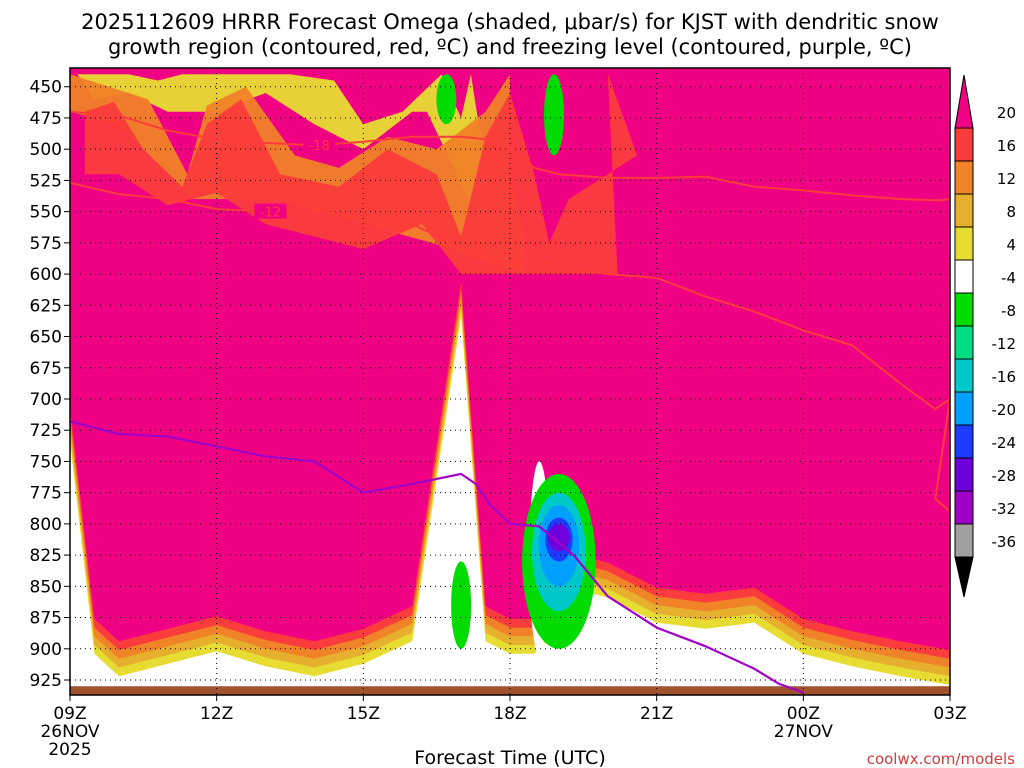  Describe the element at coordinates (46, 338) in the screenshot. I see `y-tick-label: 650` at that location.